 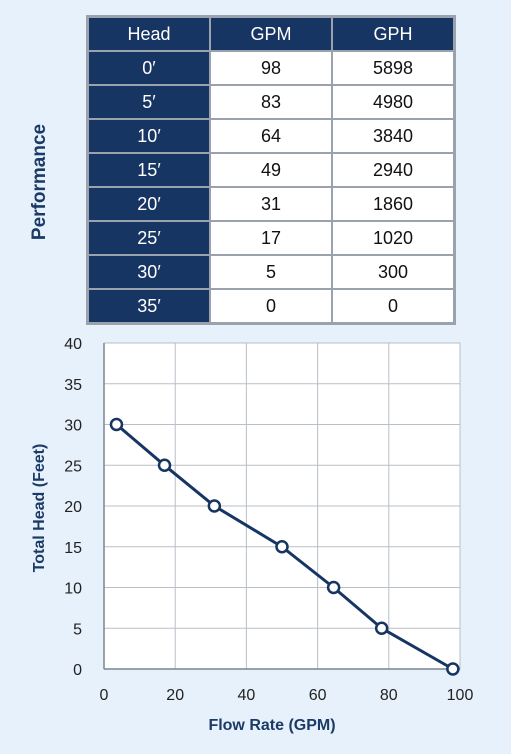 I want to click on table-row: 35′ 0 0, so click(x=271, y=306).